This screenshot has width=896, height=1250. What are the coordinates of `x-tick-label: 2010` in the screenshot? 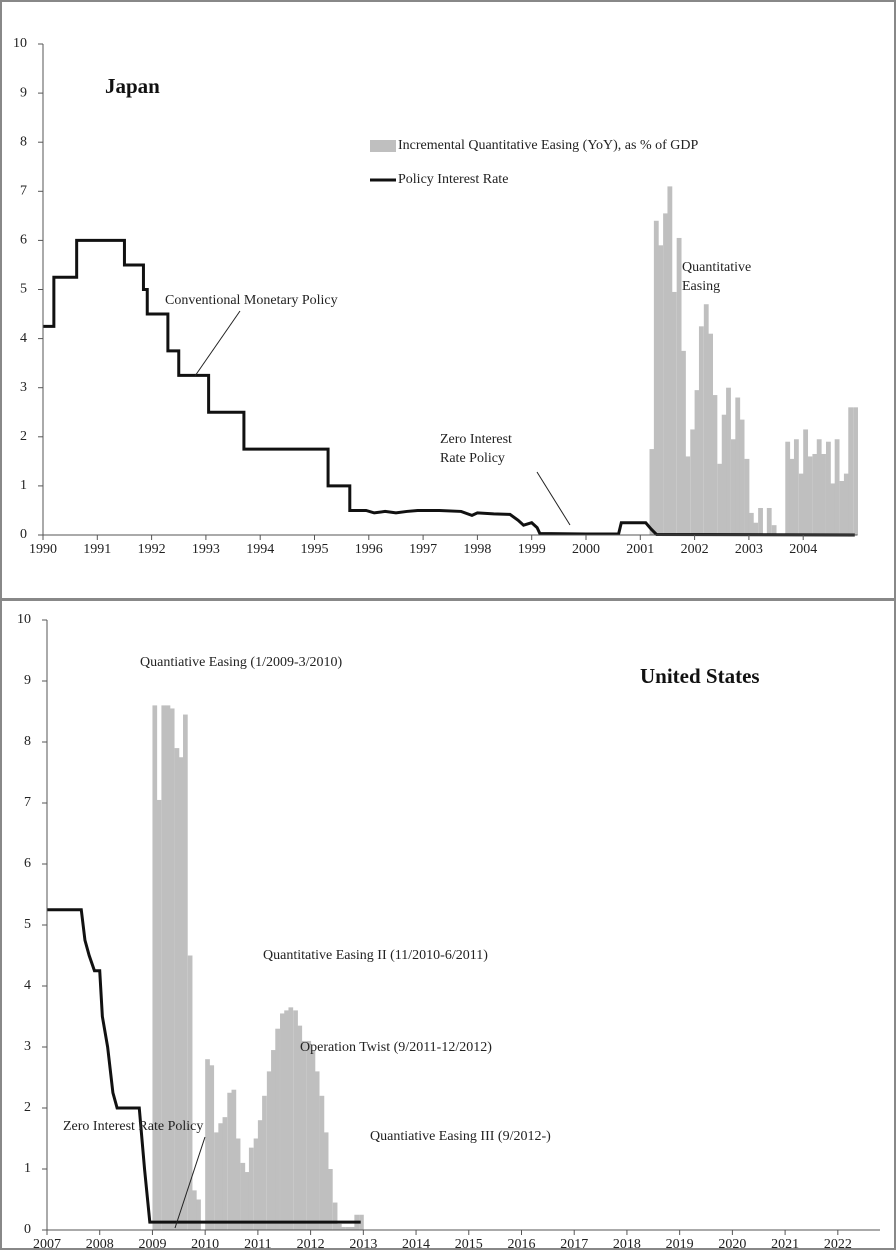 It's located at (205, 1243).